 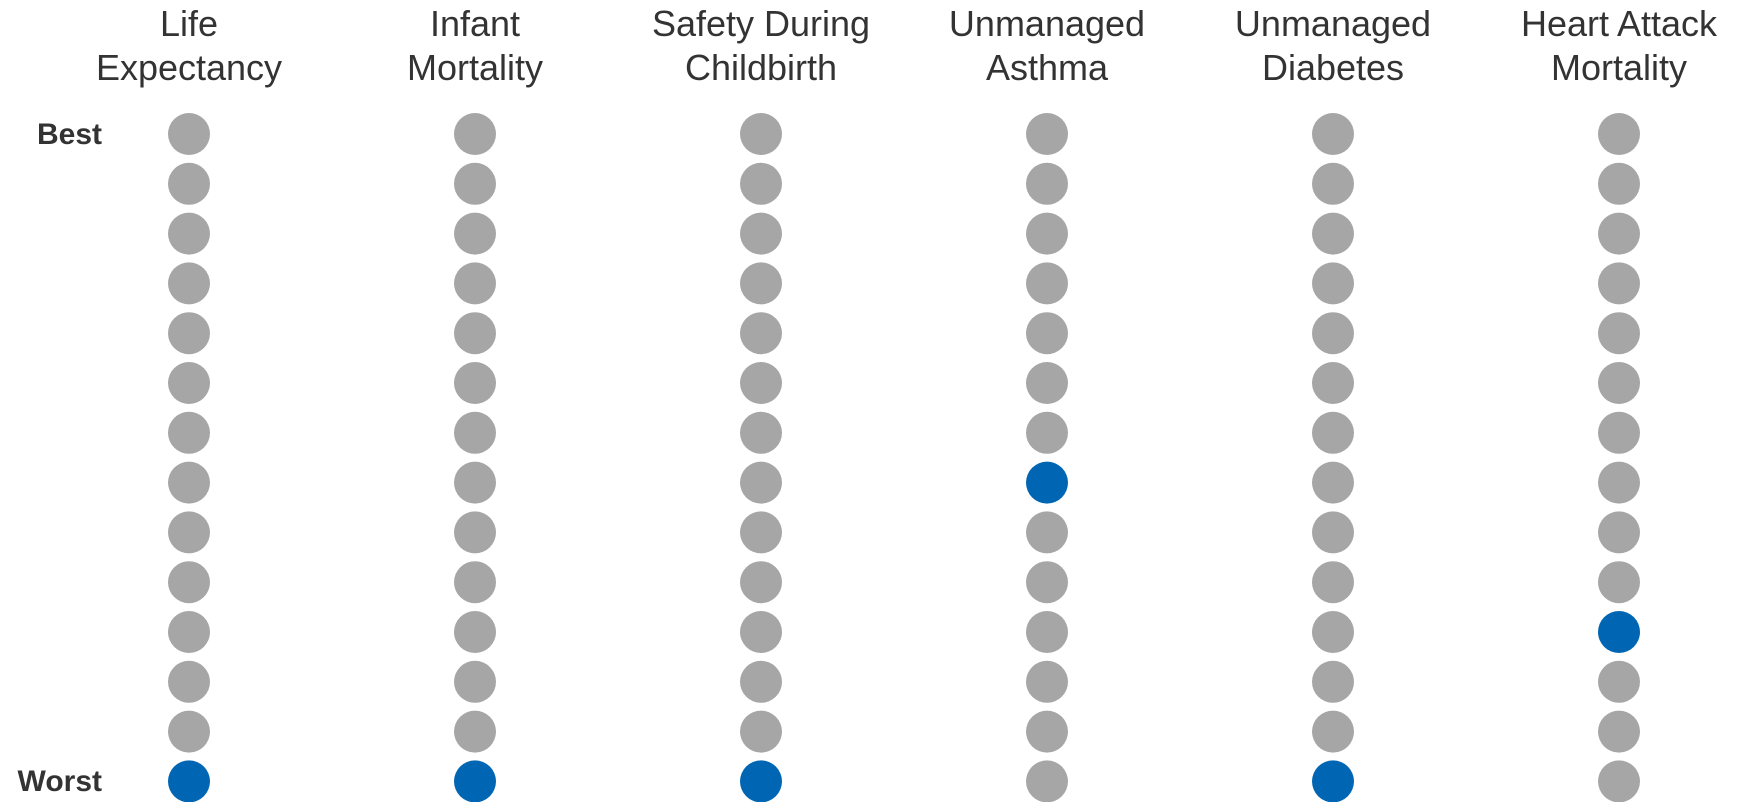 What do you see at coordinates (761, 67) in the screenshot?
I see `column-title-line: Childbirth` at bounding box center [761, 67].